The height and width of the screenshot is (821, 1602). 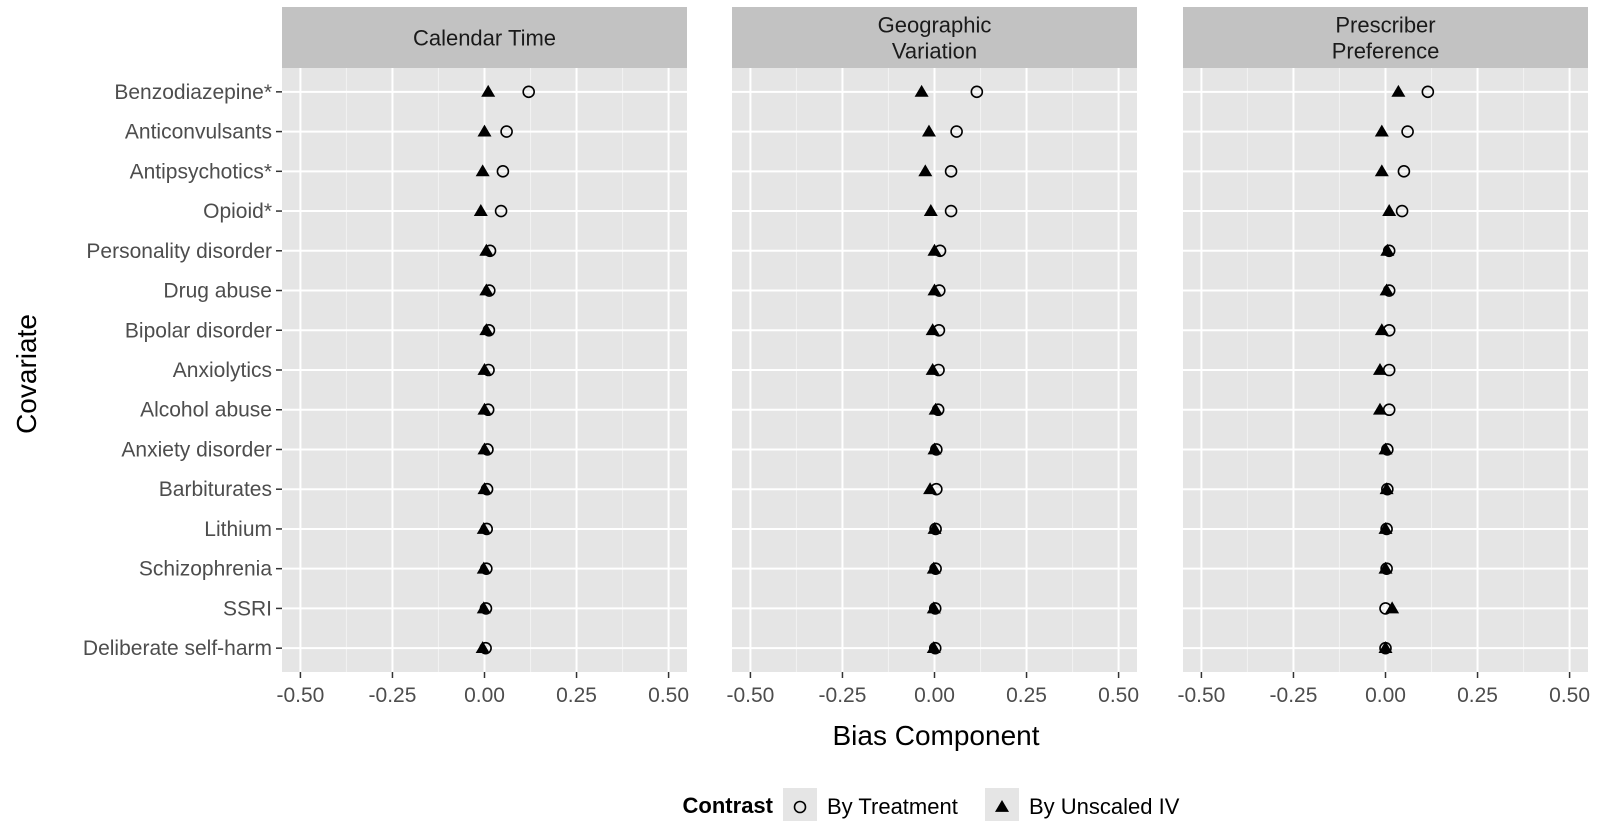 What do you see at coordinates (1385, 25) in the screenshot?
I see `facet-title: Prescriber` at bounding box center [1385, 25].